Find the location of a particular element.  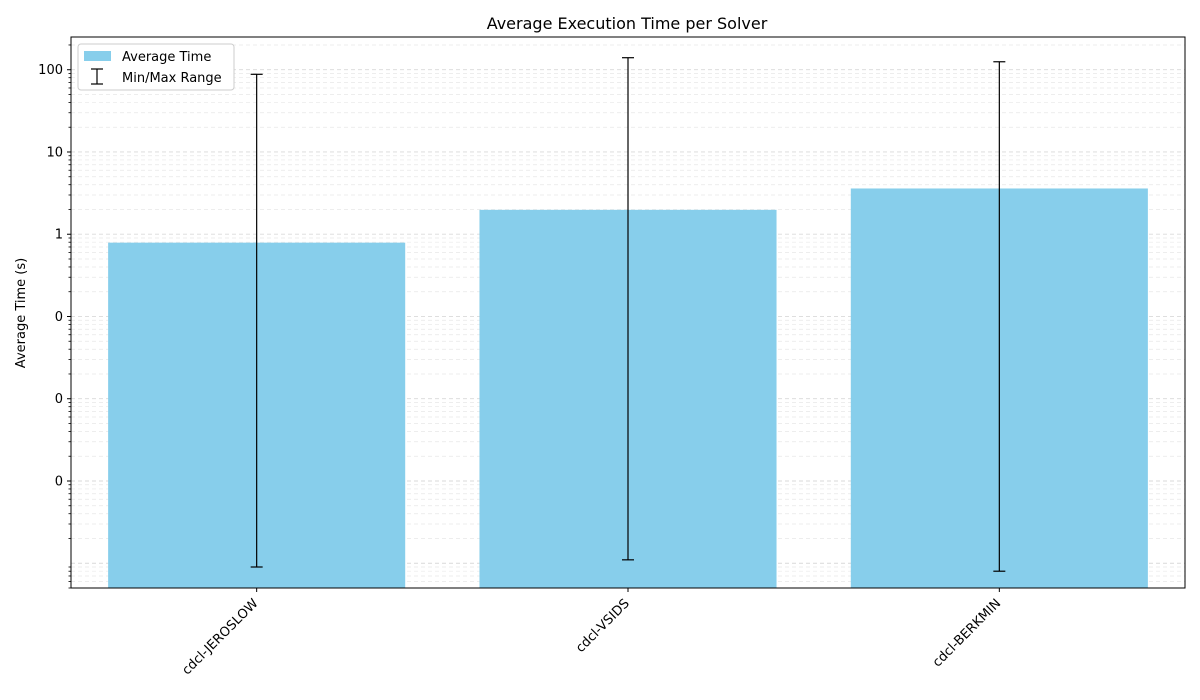

y-tick-label: 1 is located at coordinates (59, 235).